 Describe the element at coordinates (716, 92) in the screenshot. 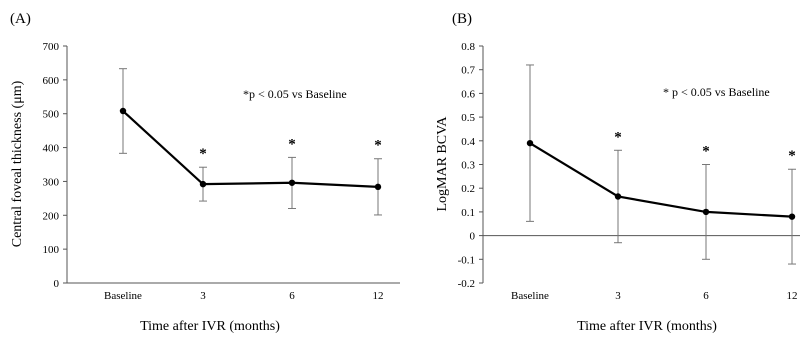

I see `significance-note: * p < 0.05 vs Baseline` at that location.